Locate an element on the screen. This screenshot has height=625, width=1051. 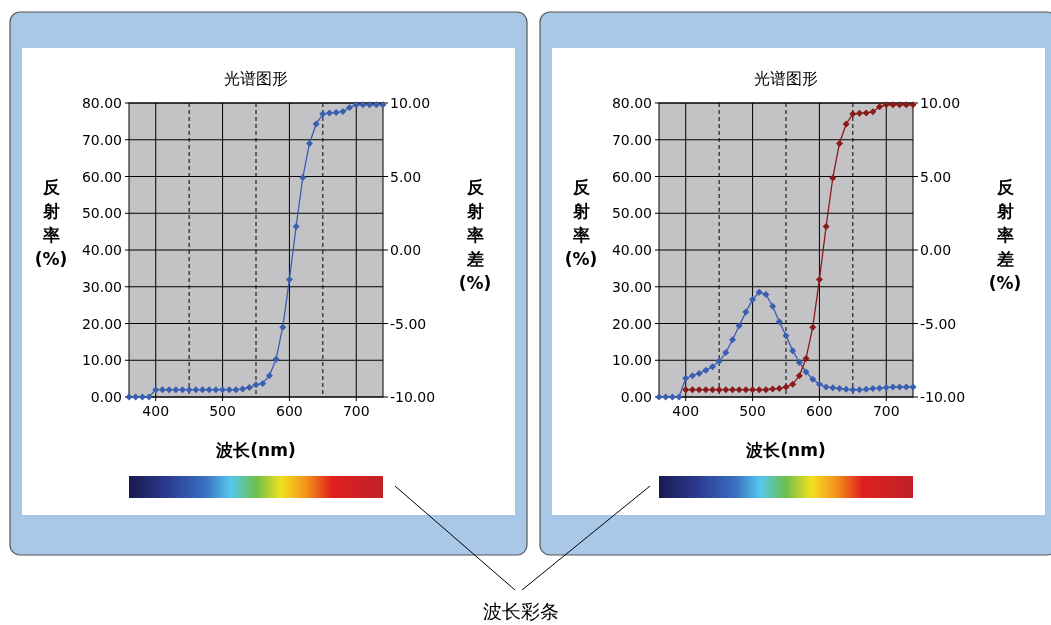
y2-tick-label: 10.00 is located at coordinates (410, 103).